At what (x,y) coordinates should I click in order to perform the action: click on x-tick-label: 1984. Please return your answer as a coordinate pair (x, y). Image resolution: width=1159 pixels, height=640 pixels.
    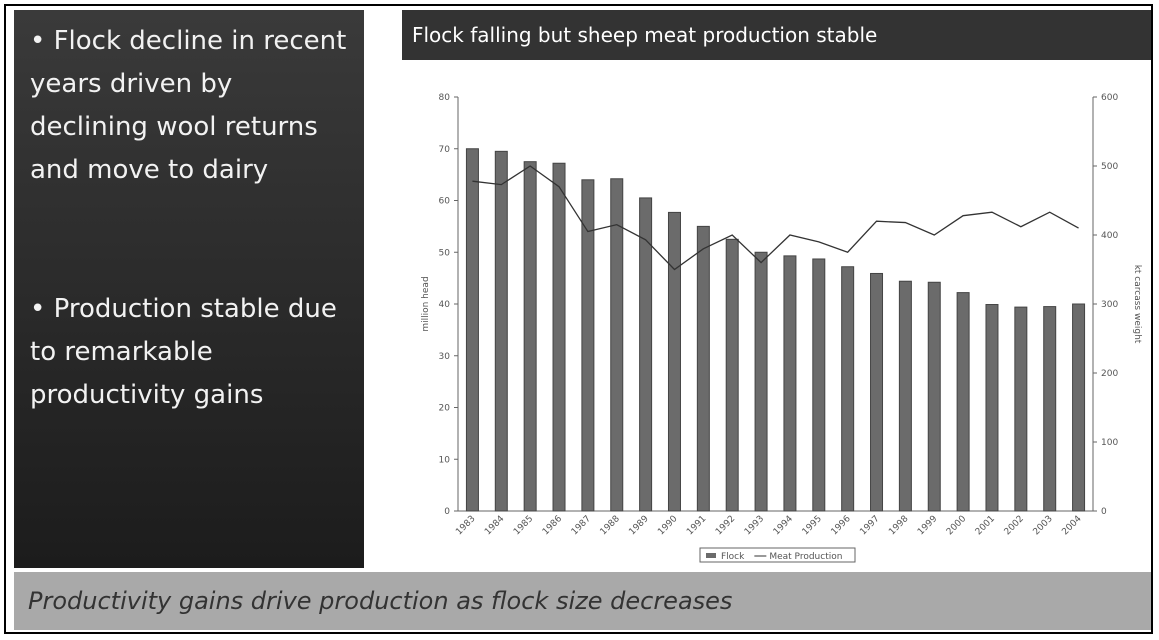
    Looking at the image, I should click on (494, 525).